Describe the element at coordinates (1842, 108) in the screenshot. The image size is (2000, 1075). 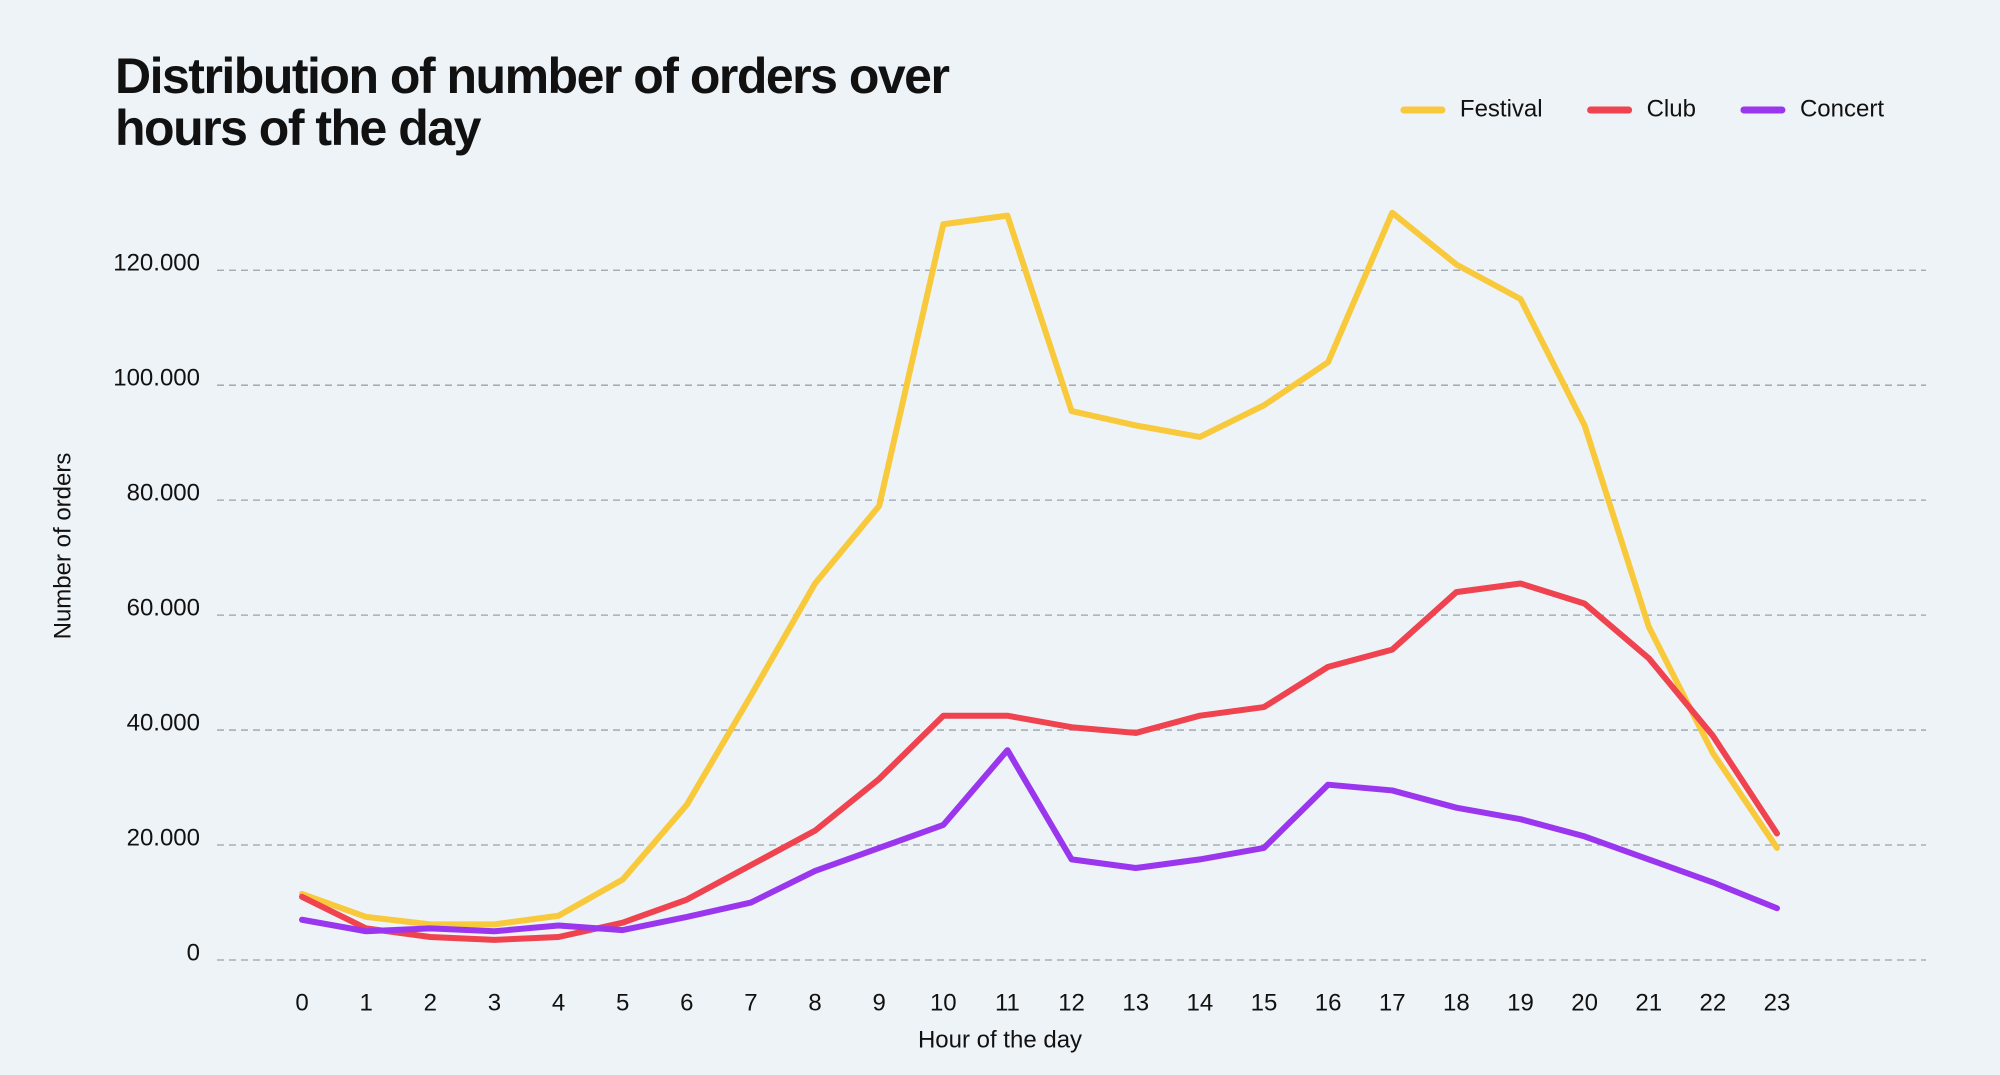
I see `legend-label: Concert` at that location.